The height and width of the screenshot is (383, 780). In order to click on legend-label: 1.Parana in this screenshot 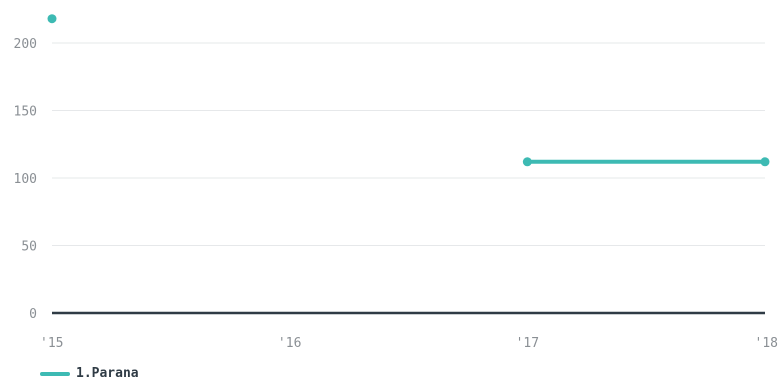, I will do `click(107, 373)`.